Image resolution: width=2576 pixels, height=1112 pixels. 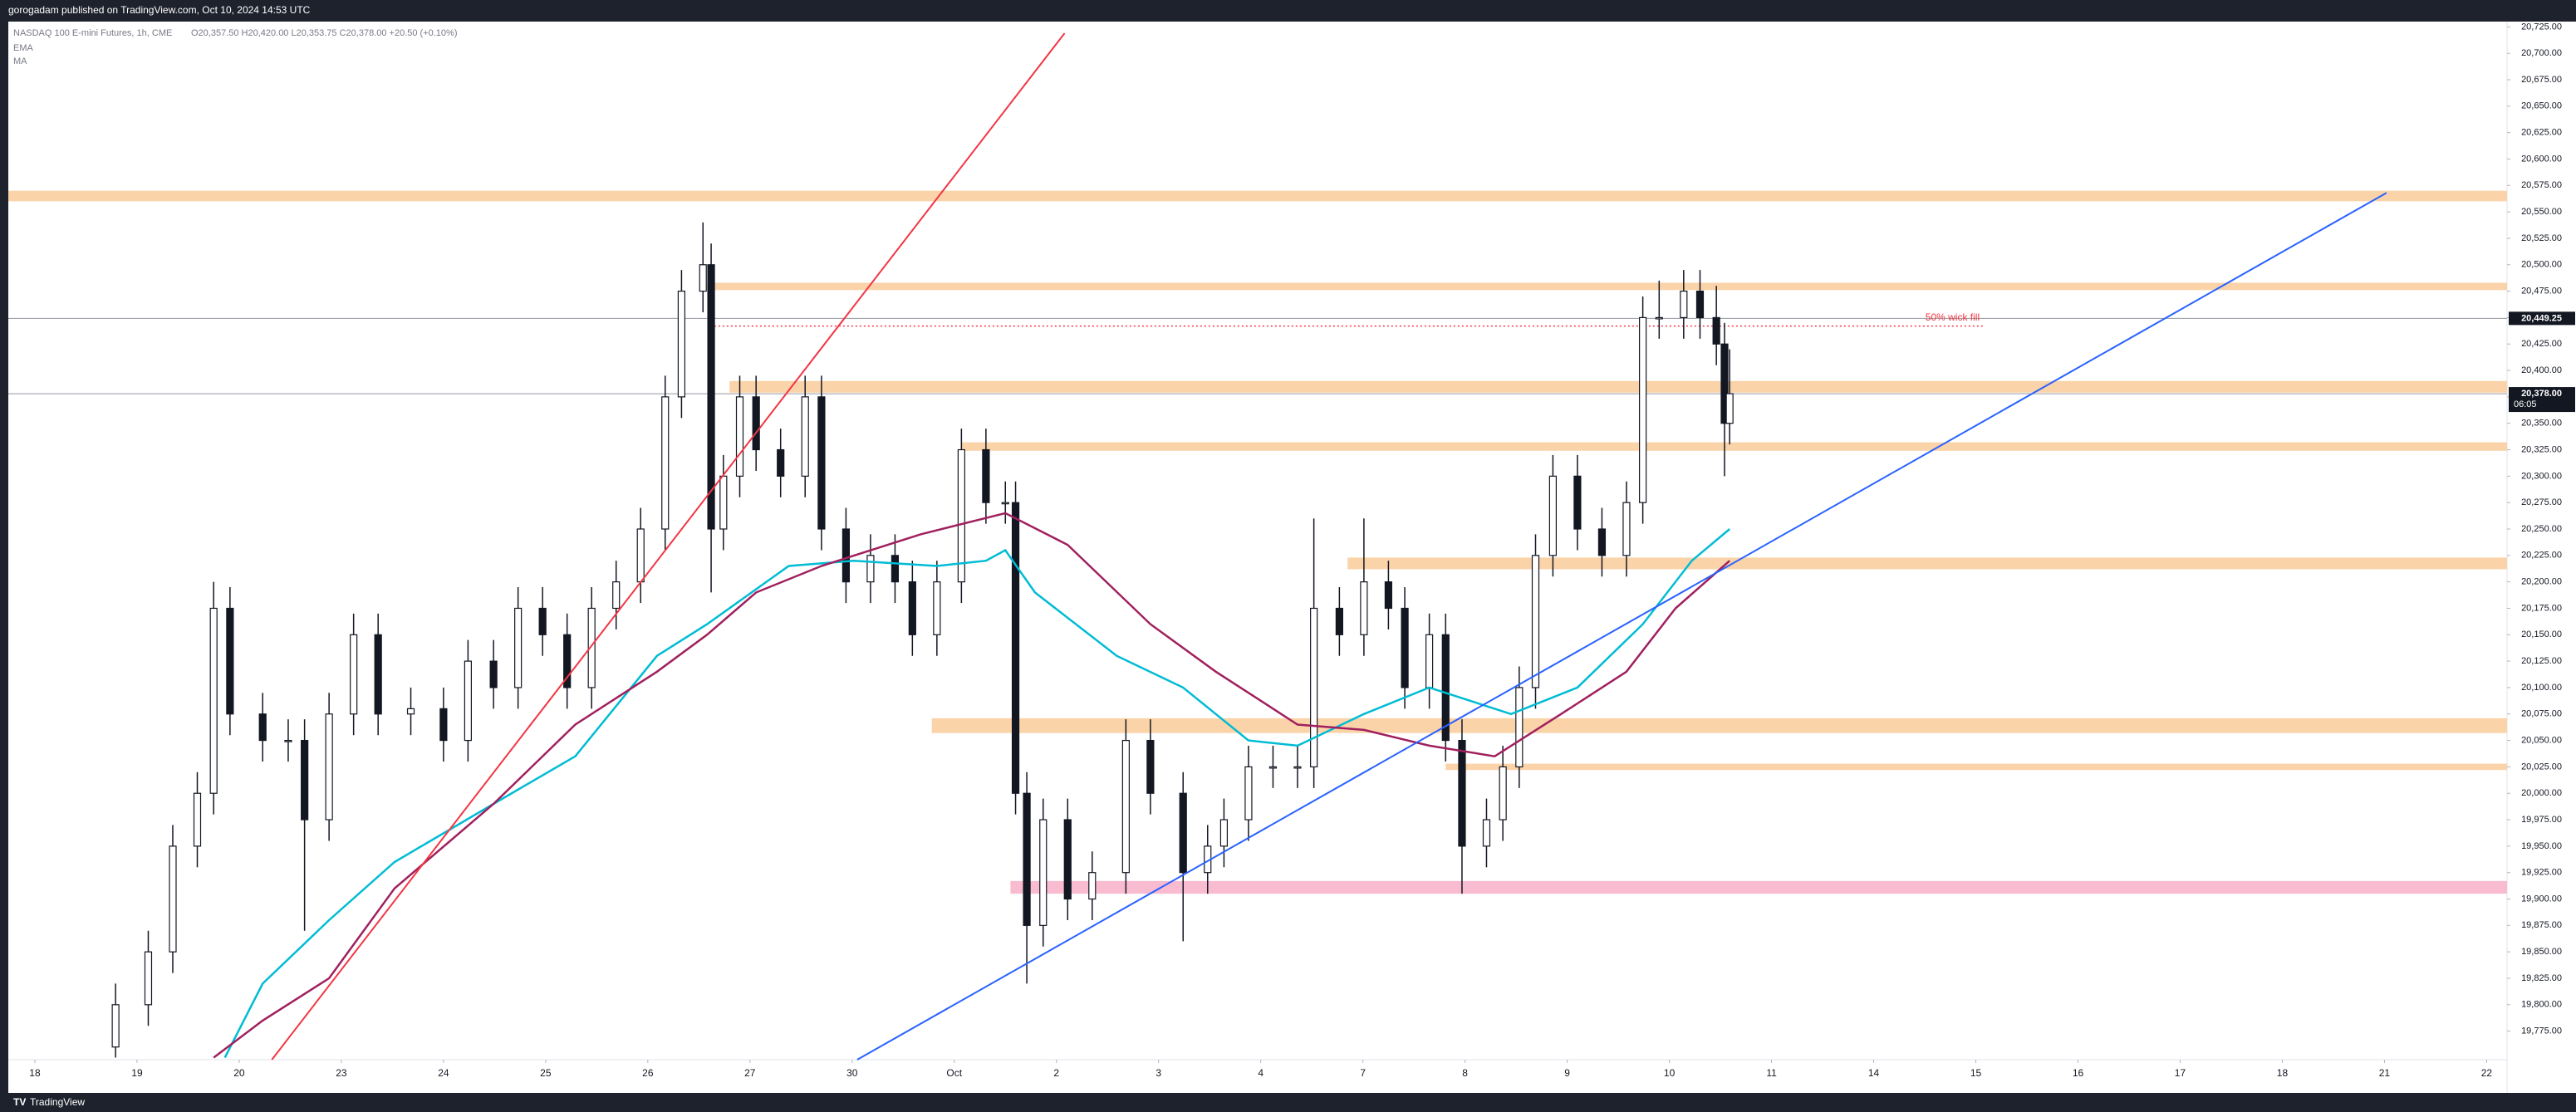 I want to click on x-tick-label: 7, so click(x=1363, y=1073).